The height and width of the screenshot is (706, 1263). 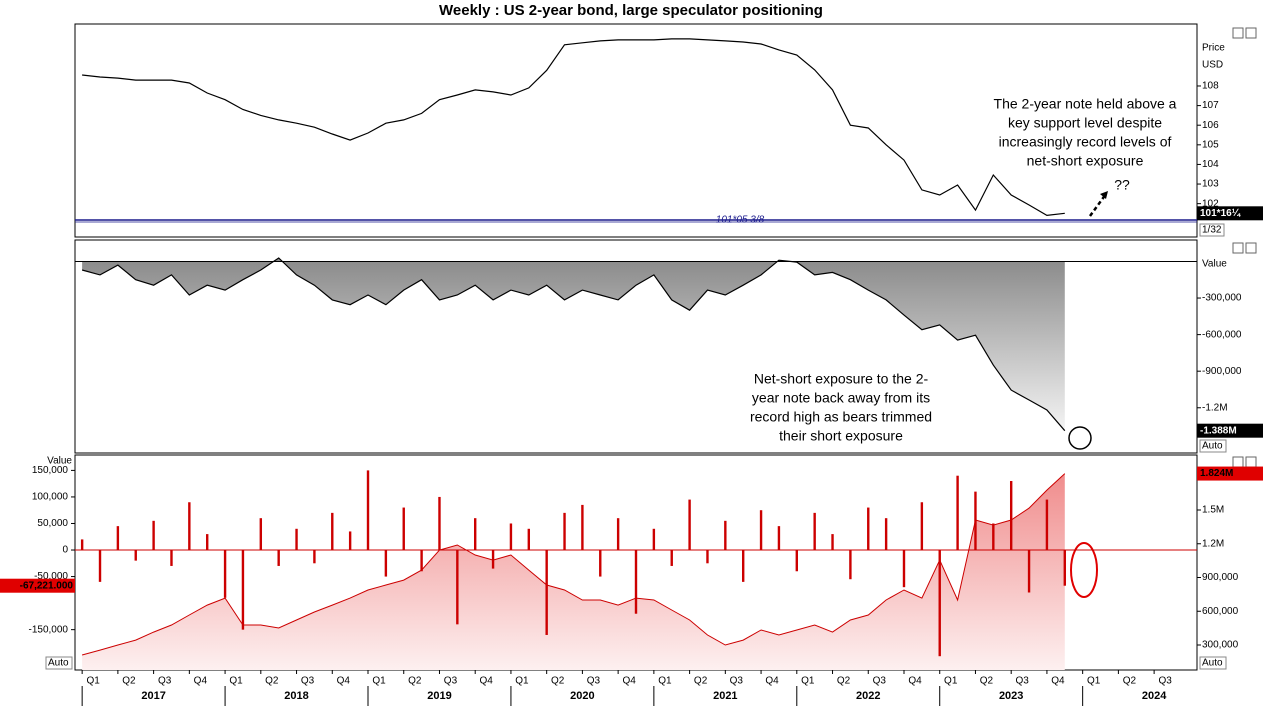 I want to click on annotation: key support level despite, so click(x=1085, y=123).